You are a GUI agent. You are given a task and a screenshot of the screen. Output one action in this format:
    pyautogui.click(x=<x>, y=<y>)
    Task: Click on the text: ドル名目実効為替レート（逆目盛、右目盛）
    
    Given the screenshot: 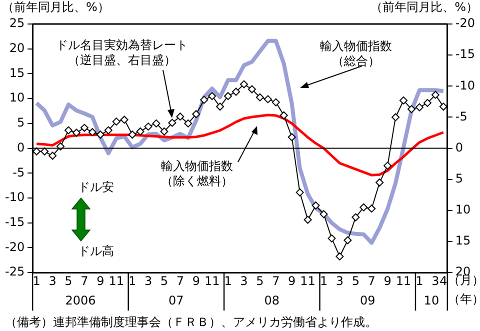 What is the action you would take?
    pyautogui.click(x=122, y=53)
    